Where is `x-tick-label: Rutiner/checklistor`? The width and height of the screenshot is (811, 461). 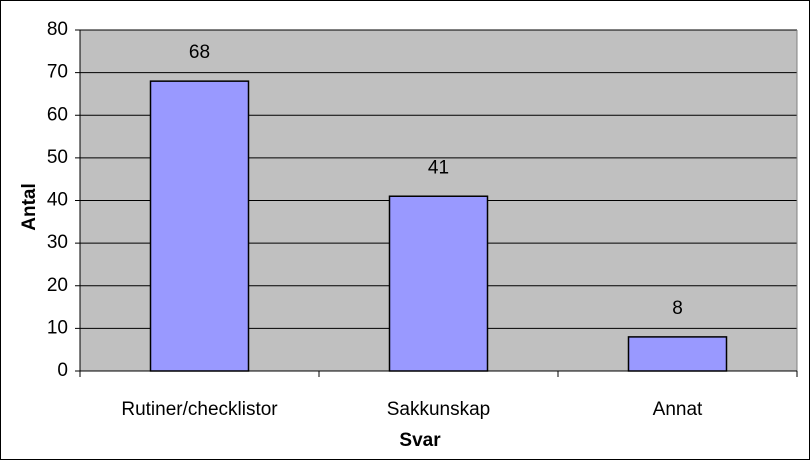 x-tick-label: Rutiner/checklistor is located at coordinates (199, 409).